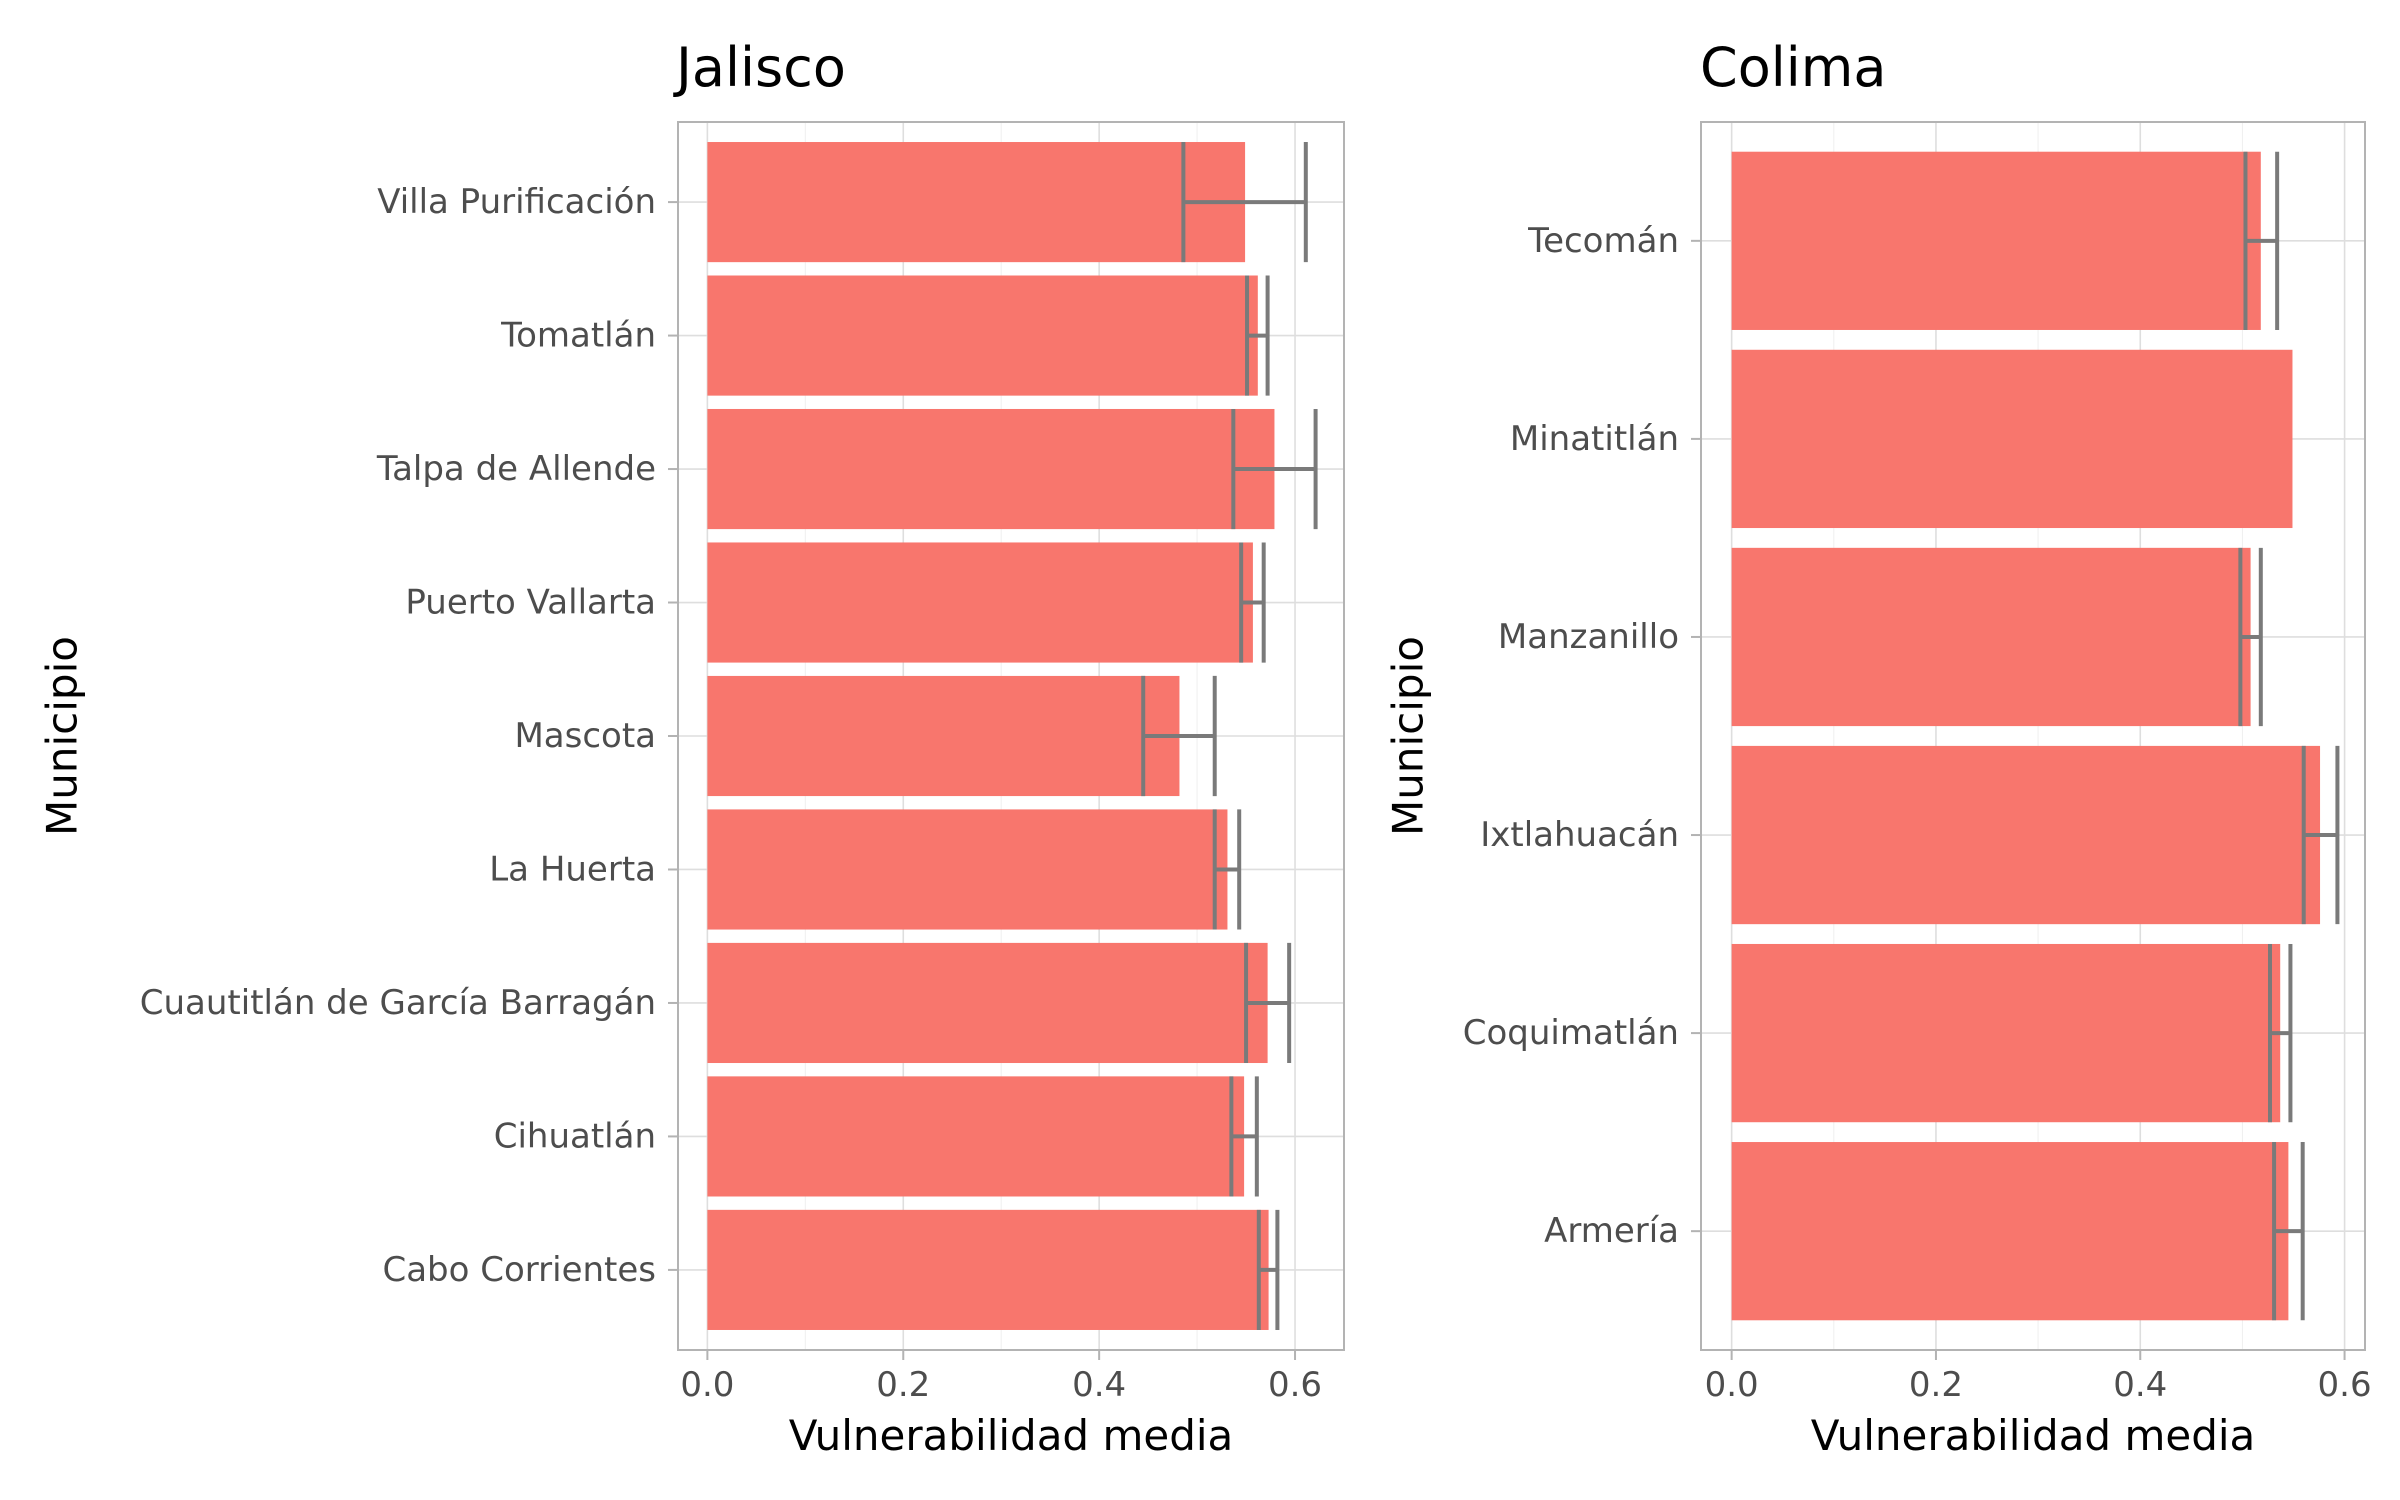  I want to click on y-tick-label: Coquimatlán, so click(1571, 1033).